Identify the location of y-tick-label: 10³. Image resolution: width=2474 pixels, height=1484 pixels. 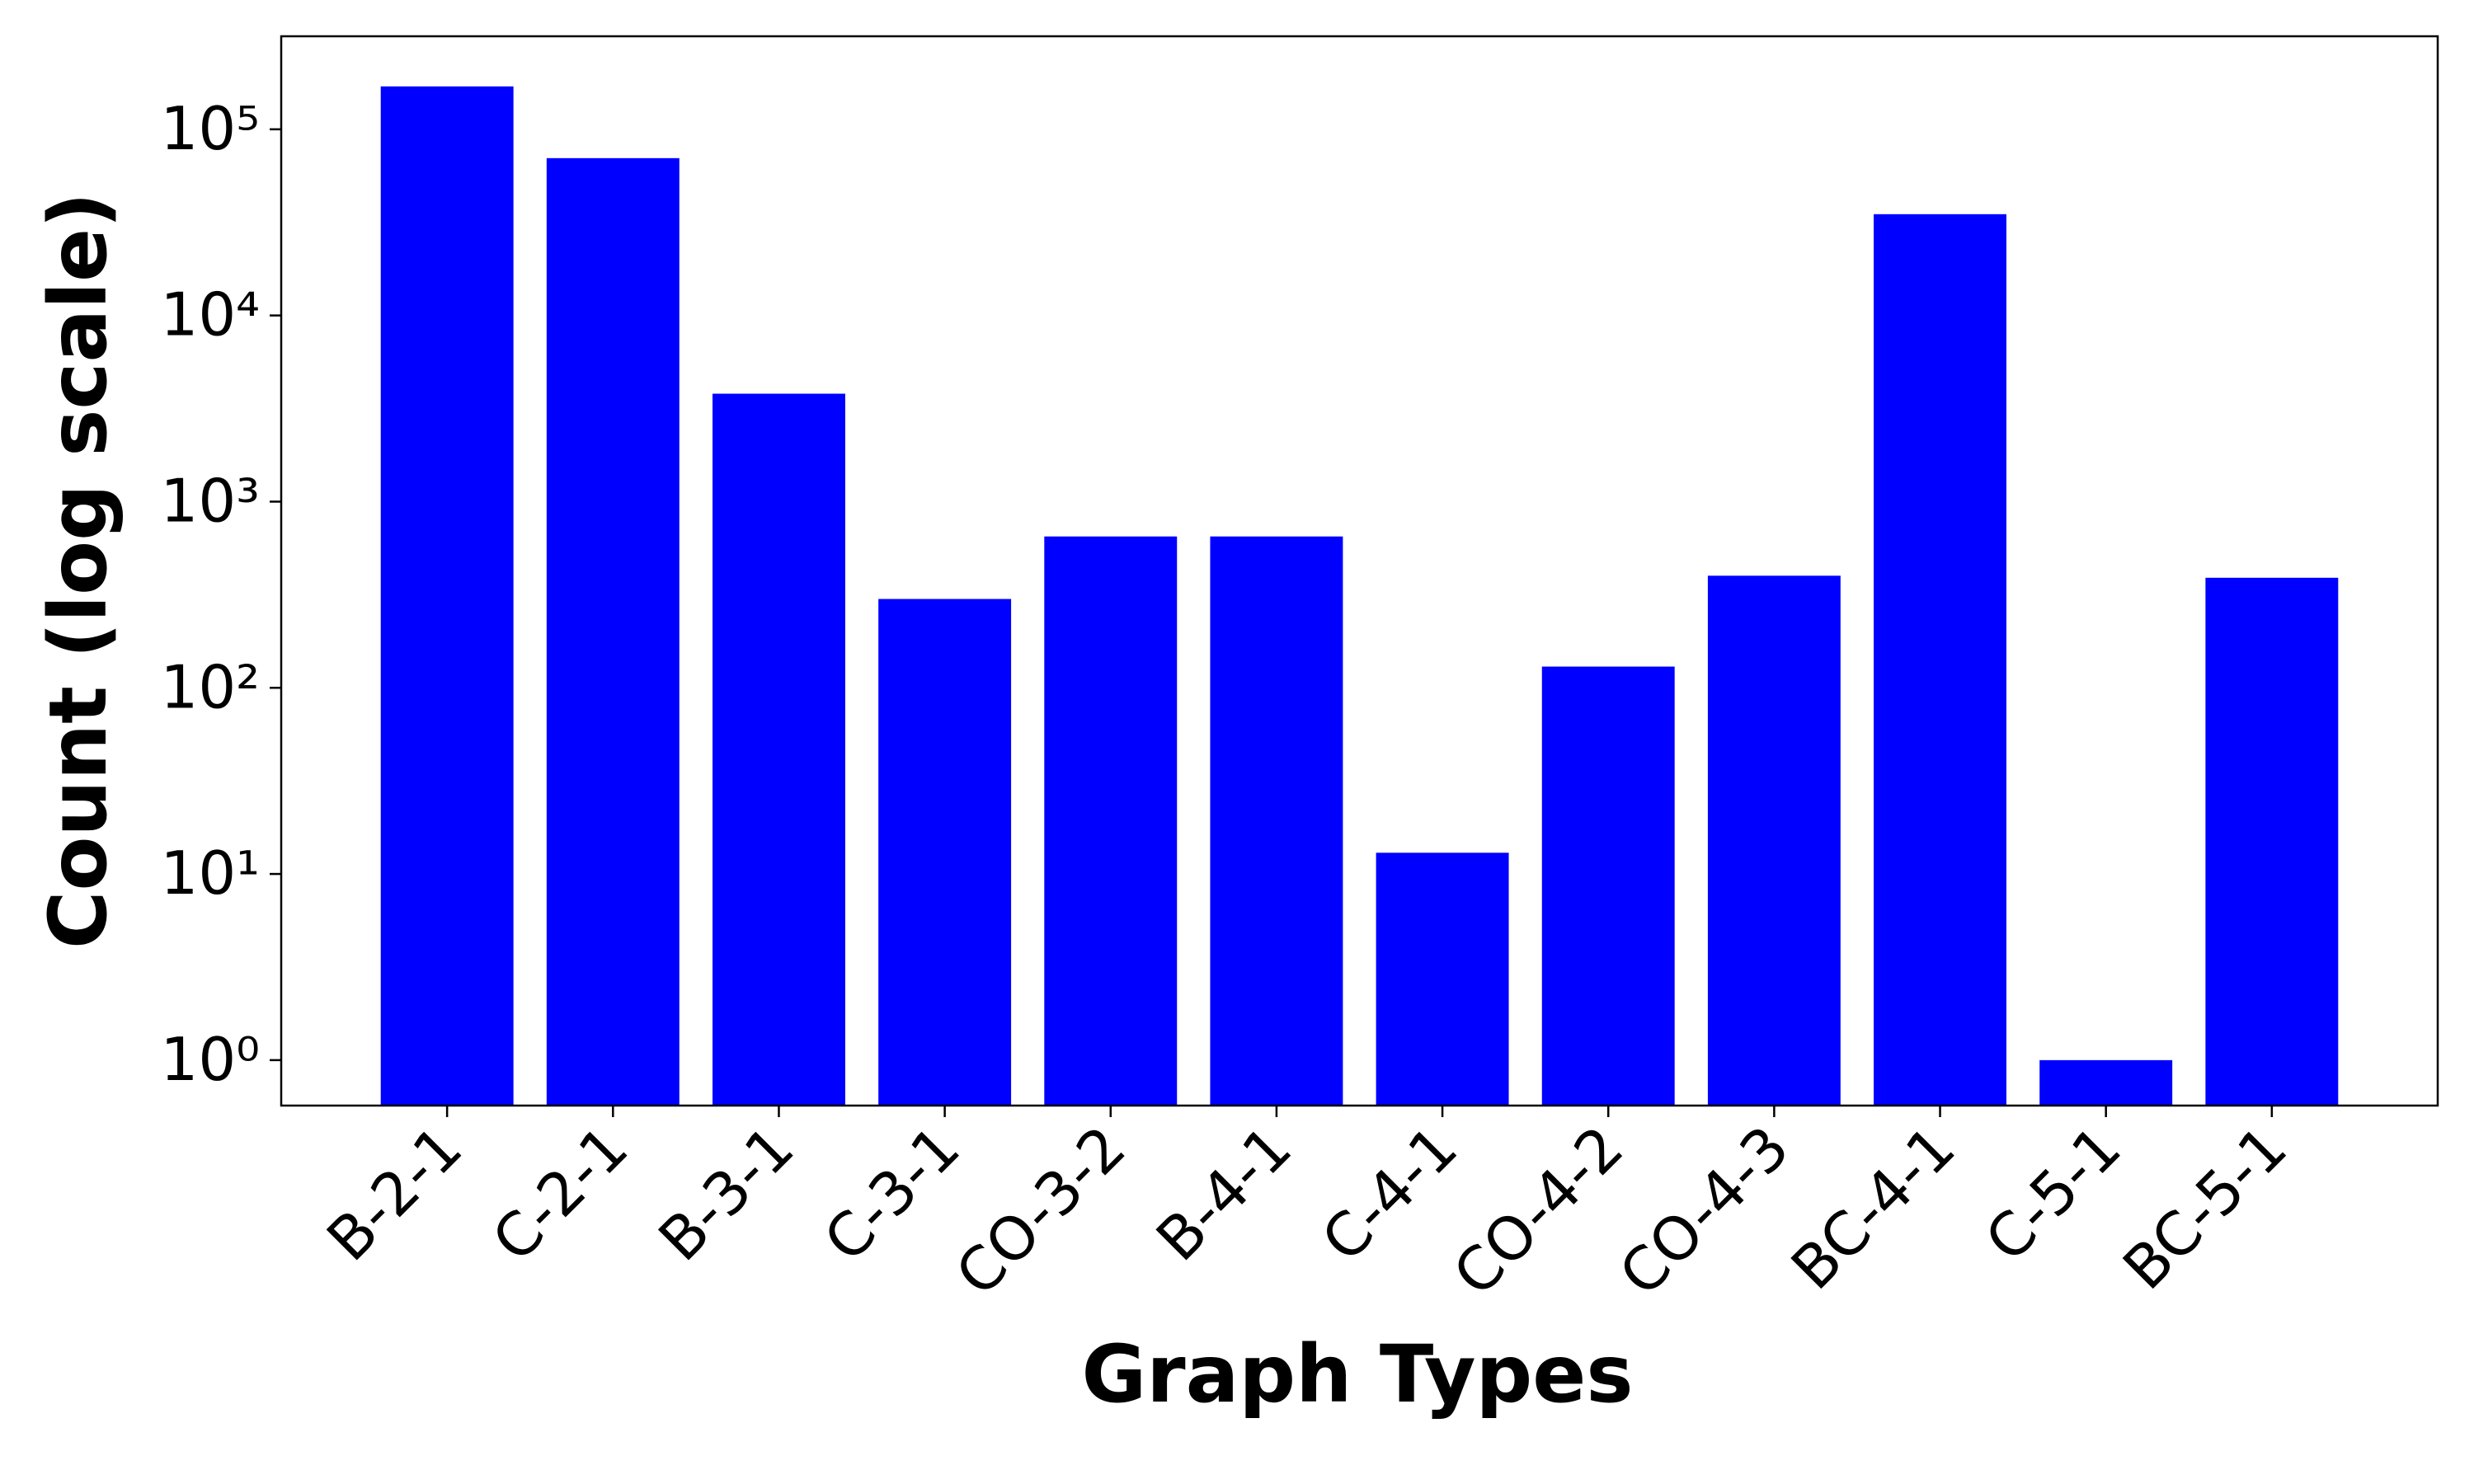
(210, 500).